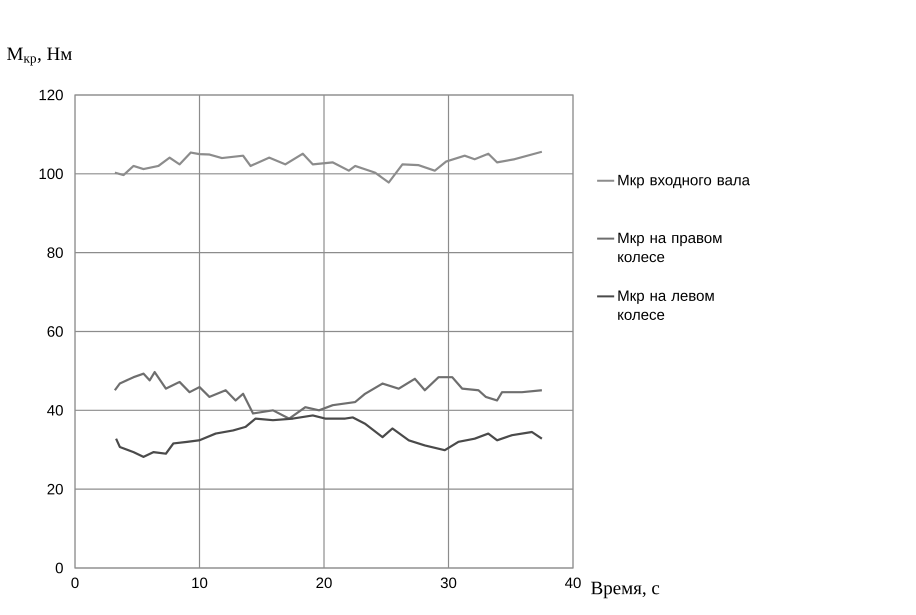  I want to click on x-tick-label: 0, so click(75, 583).